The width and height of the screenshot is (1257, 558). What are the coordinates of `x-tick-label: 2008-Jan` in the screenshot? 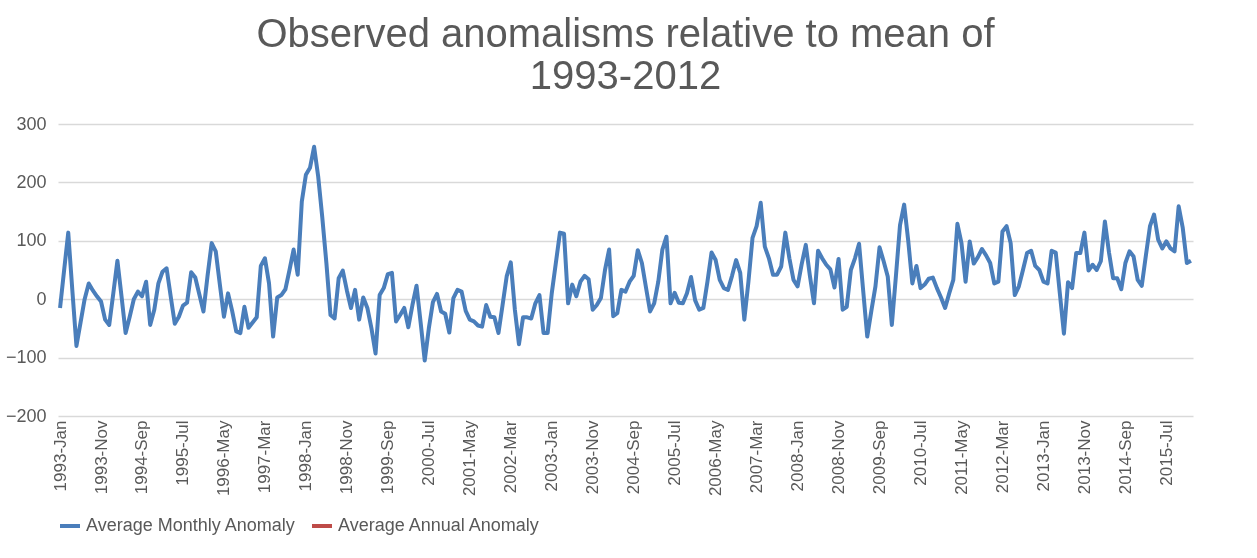 It's located at (798, 456).